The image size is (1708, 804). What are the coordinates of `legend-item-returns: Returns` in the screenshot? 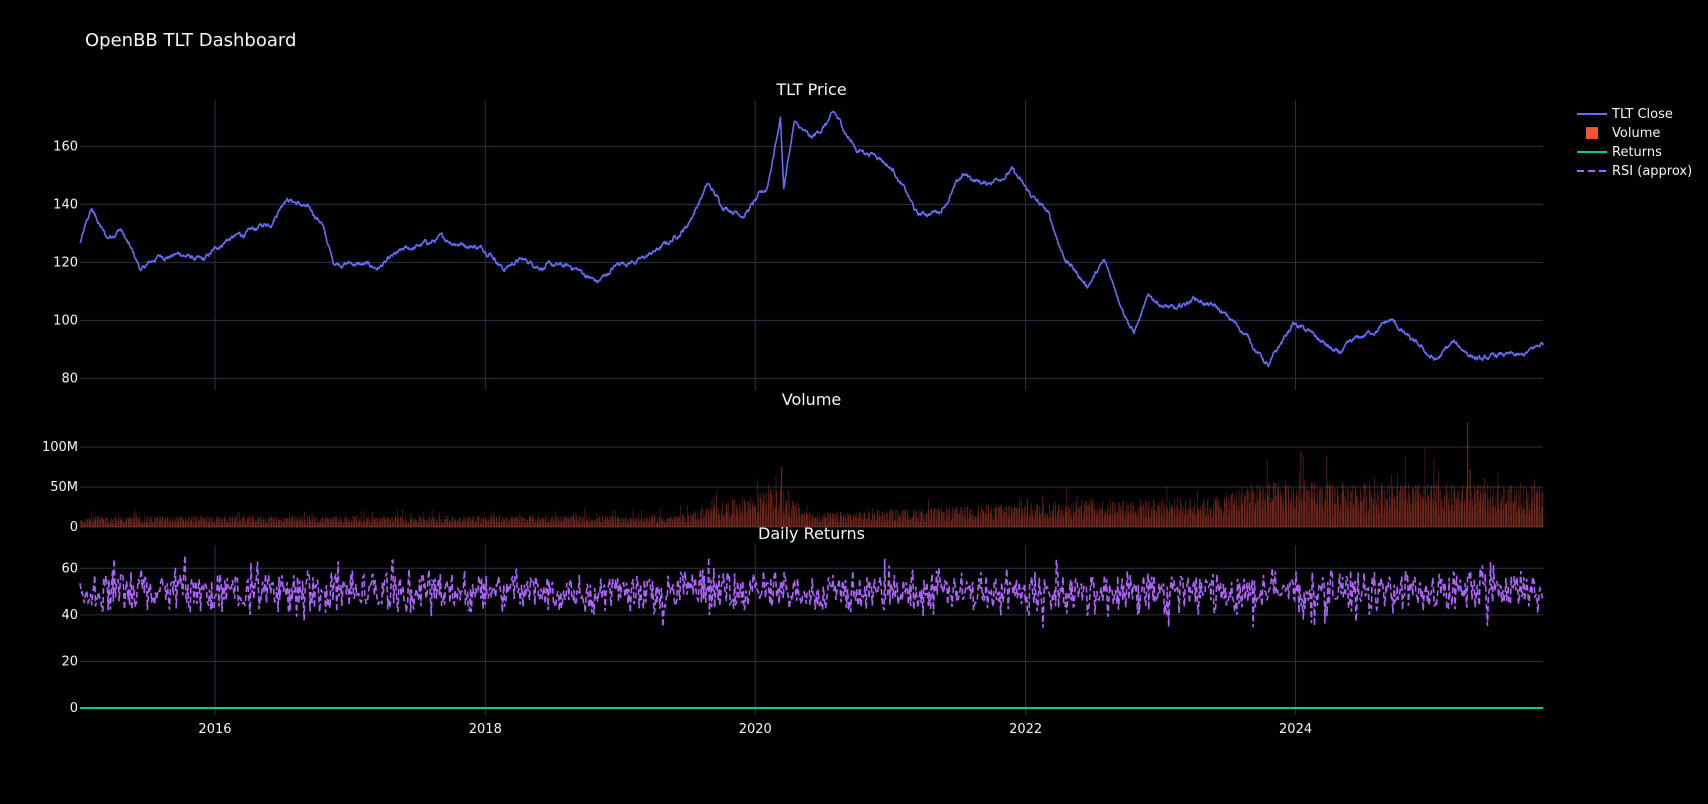 It's located at (1619, 152).